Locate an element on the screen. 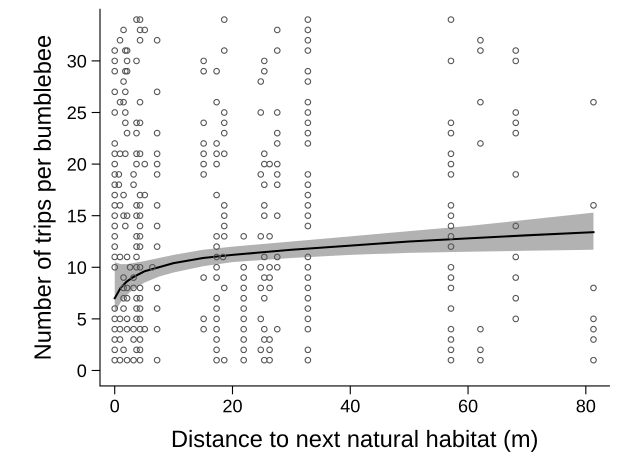  x-axis-title: Distance to next natural habitat (m) is located at coordinates (354, 441).